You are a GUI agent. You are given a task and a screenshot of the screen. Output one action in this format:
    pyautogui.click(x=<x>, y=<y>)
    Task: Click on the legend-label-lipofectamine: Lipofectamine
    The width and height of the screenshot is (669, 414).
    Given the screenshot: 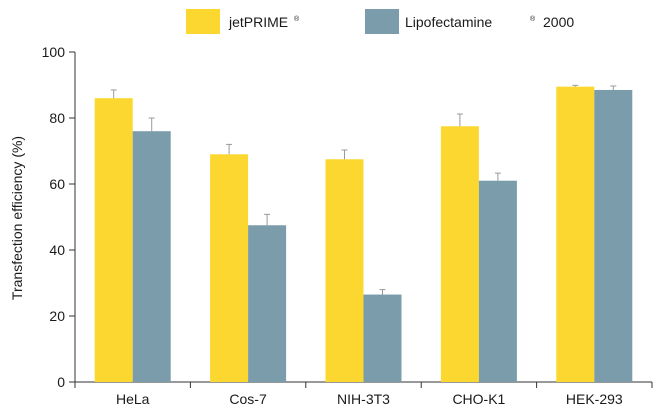 What is the action you would take?
    pyautogui.click(x=448, y=22)
    